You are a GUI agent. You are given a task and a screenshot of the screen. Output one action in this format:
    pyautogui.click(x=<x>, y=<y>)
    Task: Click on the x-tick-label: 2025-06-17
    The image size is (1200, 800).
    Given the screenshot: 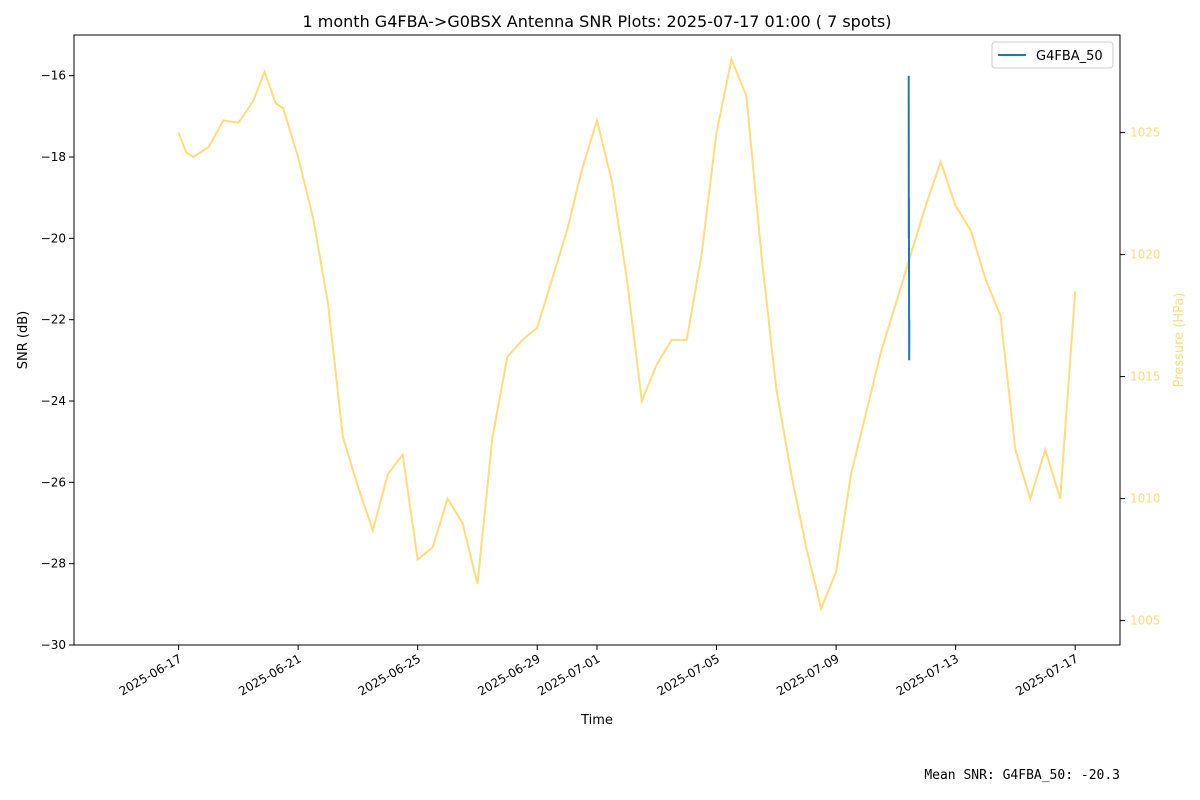 What is the action you would take?
    pyautogui.click(x=150, y=674)
    